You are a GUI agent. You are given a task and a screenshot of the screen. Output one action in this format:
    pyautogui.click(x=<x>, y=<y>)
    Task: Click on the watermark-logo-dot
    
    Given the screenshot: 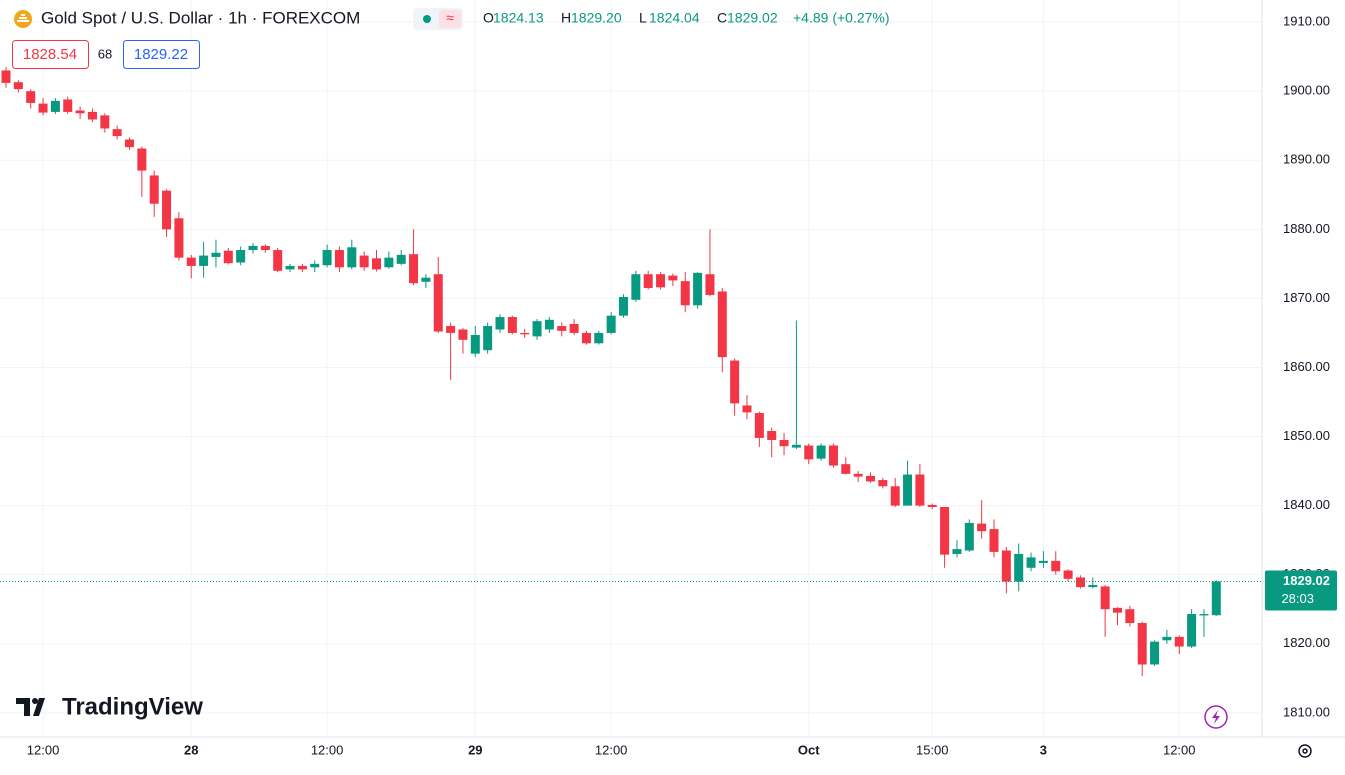 What is the action you would take?
    pyautogui.click(x=35, y=701)
    